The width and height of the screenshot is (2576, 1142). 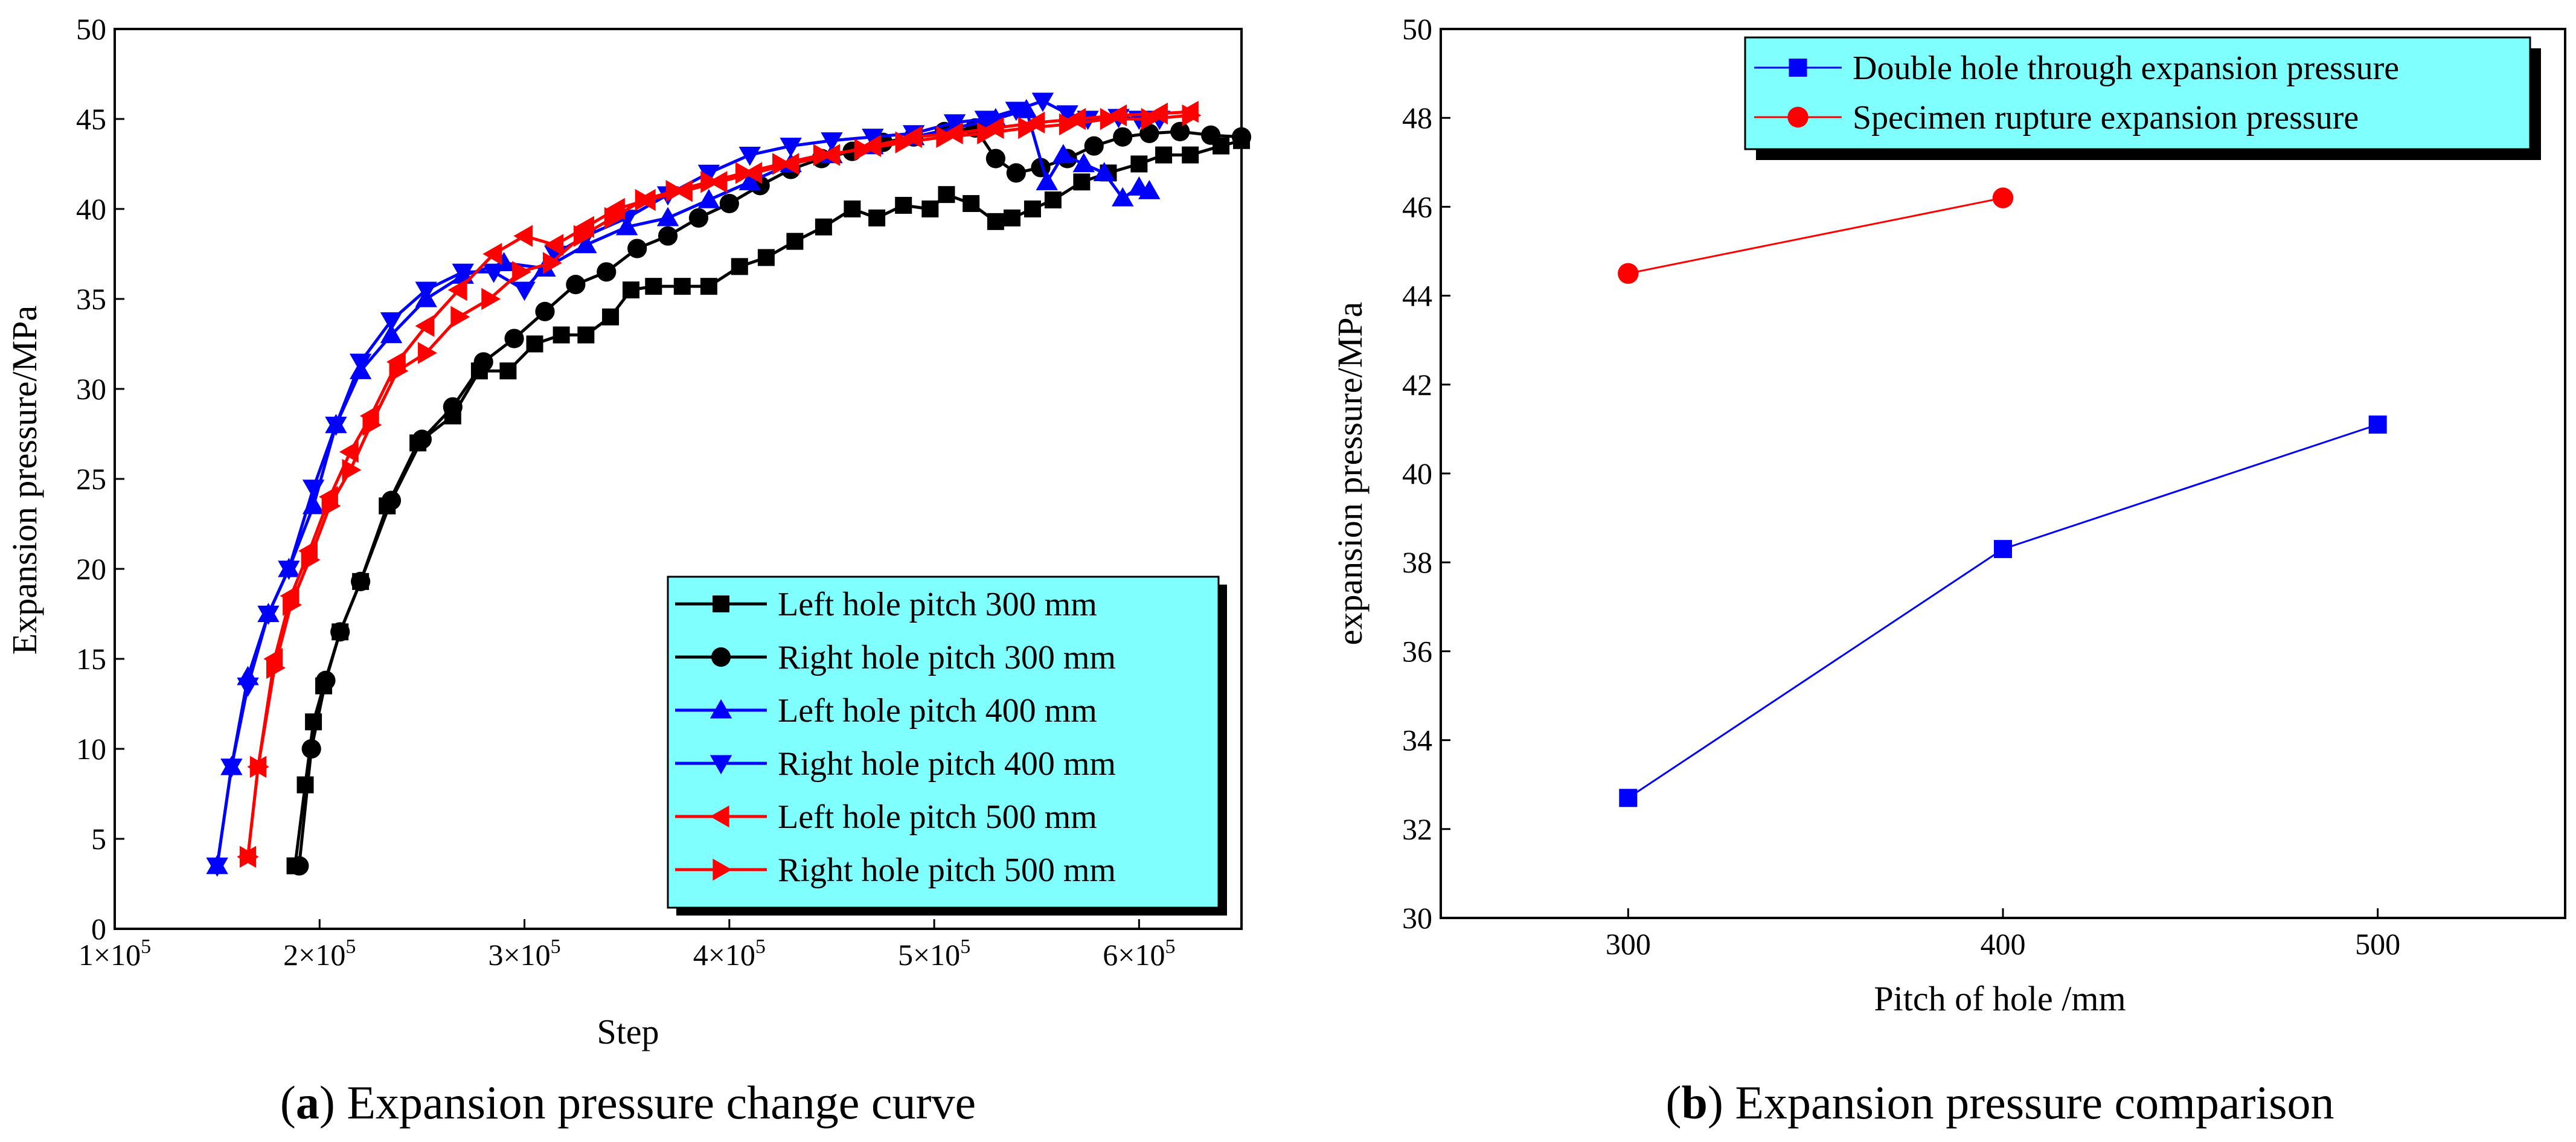 What do you see at coordinates (947, 764) in the screenshot?
I see `panel-a-legend-label: Right hole pitch 400 mm` at bounding box center [947, 764].